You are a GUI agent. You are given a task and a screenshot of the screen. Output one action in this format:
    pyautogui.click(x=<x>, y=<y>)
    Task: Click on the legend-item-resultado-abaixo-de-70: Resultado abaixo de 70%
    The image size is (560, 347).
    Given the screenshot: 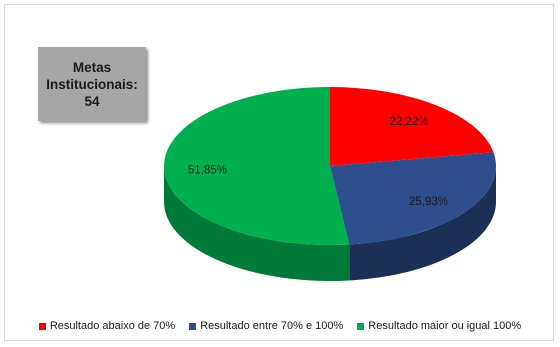 What is the action you would take?
    pyautogui.click(x=107, y=326)
    